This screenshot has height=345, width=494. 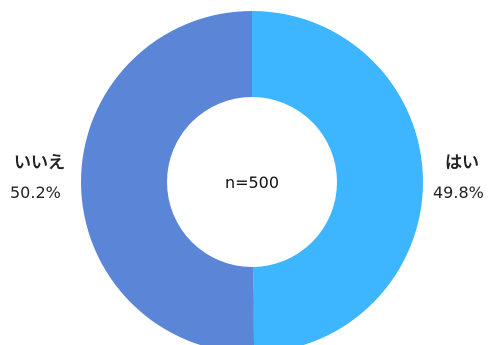 What do you see at coordinates (39, 163) in the screenshot?
I see `slice-label-iie: いいえ` at bounding box center [39, 163].